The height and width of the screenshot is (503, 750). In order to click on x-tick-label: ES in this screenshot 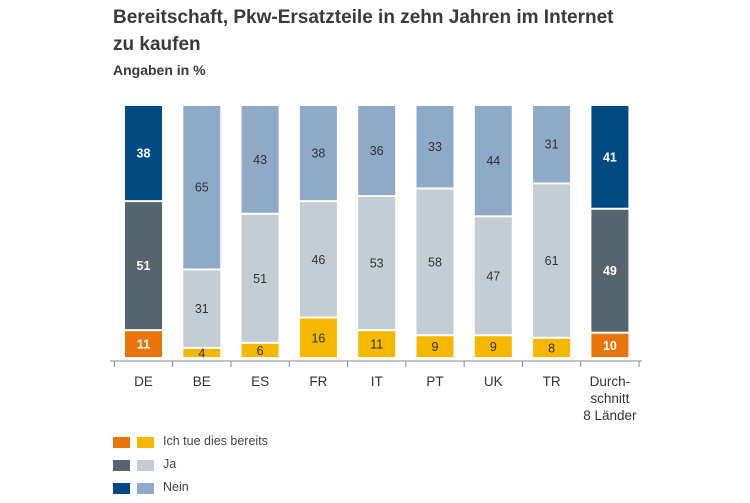, I will do `click(260, 381)`.